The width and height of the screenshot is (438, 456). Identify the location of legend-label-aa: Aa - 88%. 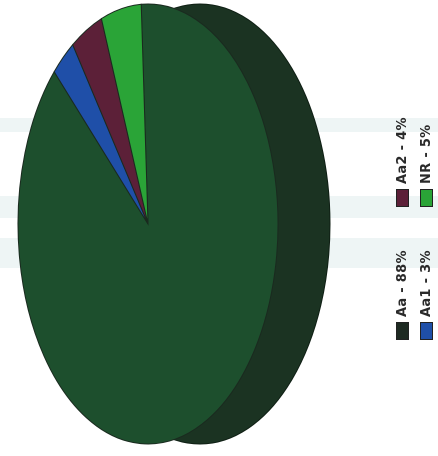
(402, 283).